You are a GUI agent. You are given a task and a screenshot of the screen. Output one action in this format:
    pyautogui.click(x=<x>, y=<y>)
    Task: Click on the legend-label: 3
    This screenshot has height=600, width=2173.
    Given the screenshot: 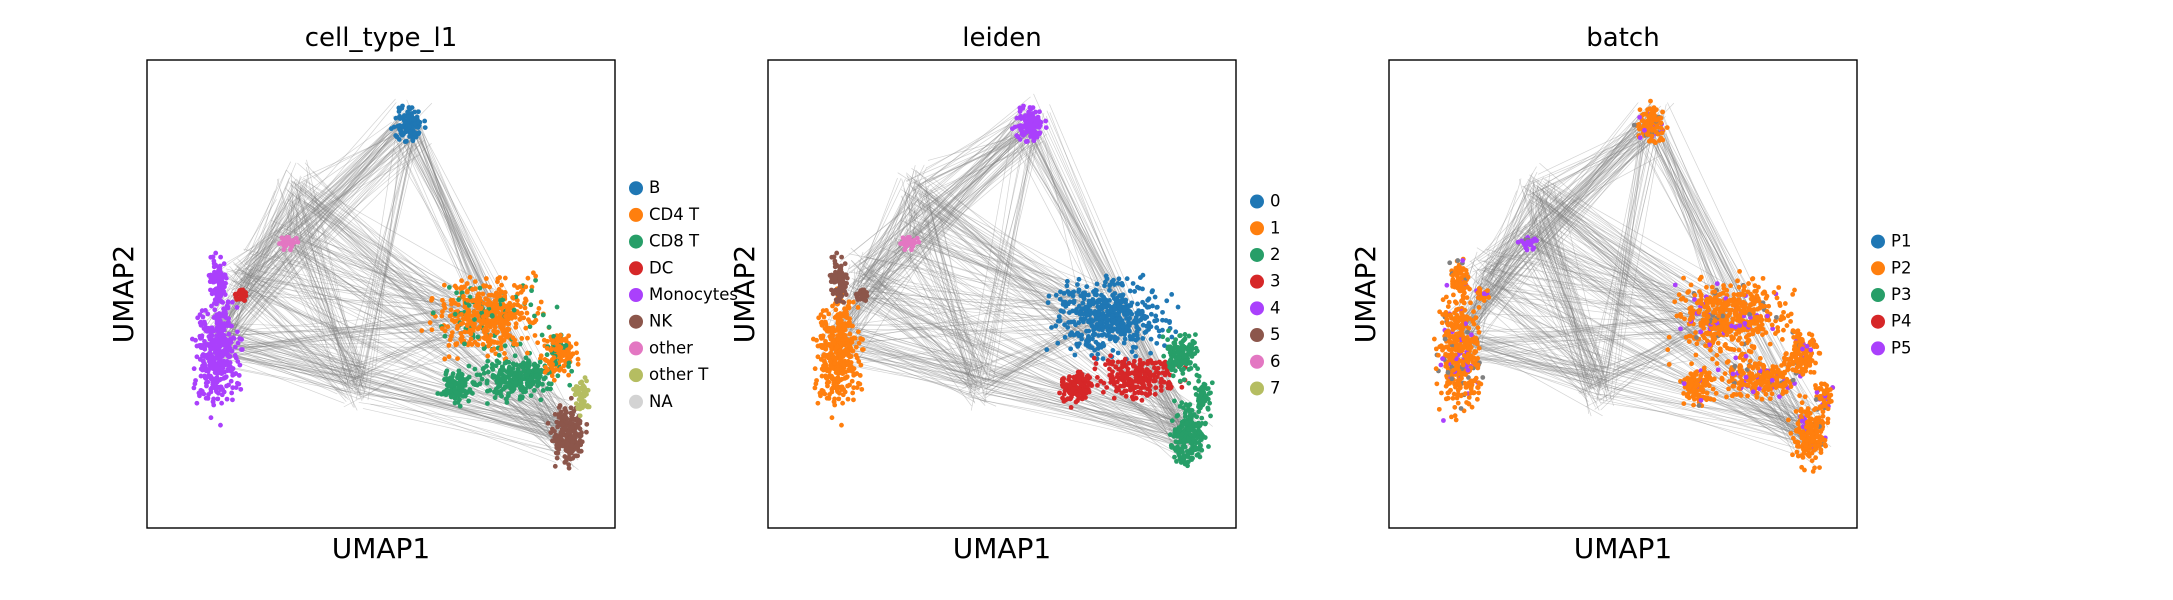 What is the action you would take?
    pyautogui.click(x=1275, y=281)
    